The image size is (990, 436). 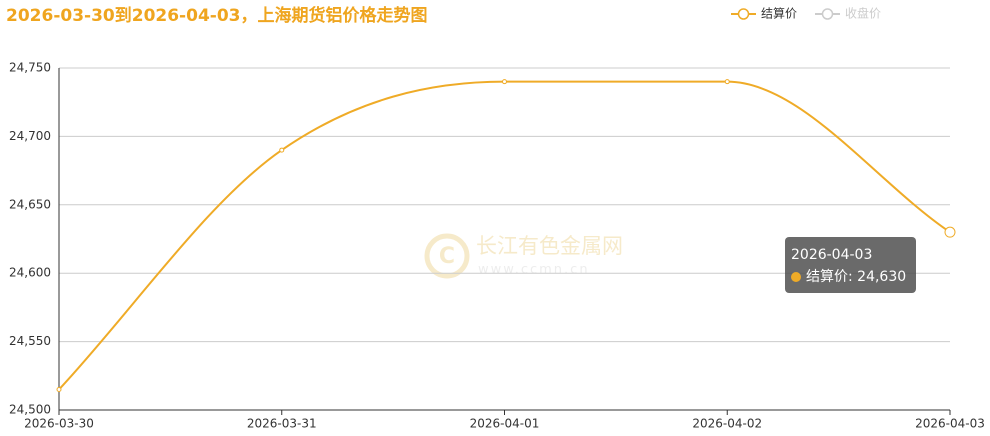 I want to click on legend-label: 结算价, so click(x=779, y=13).